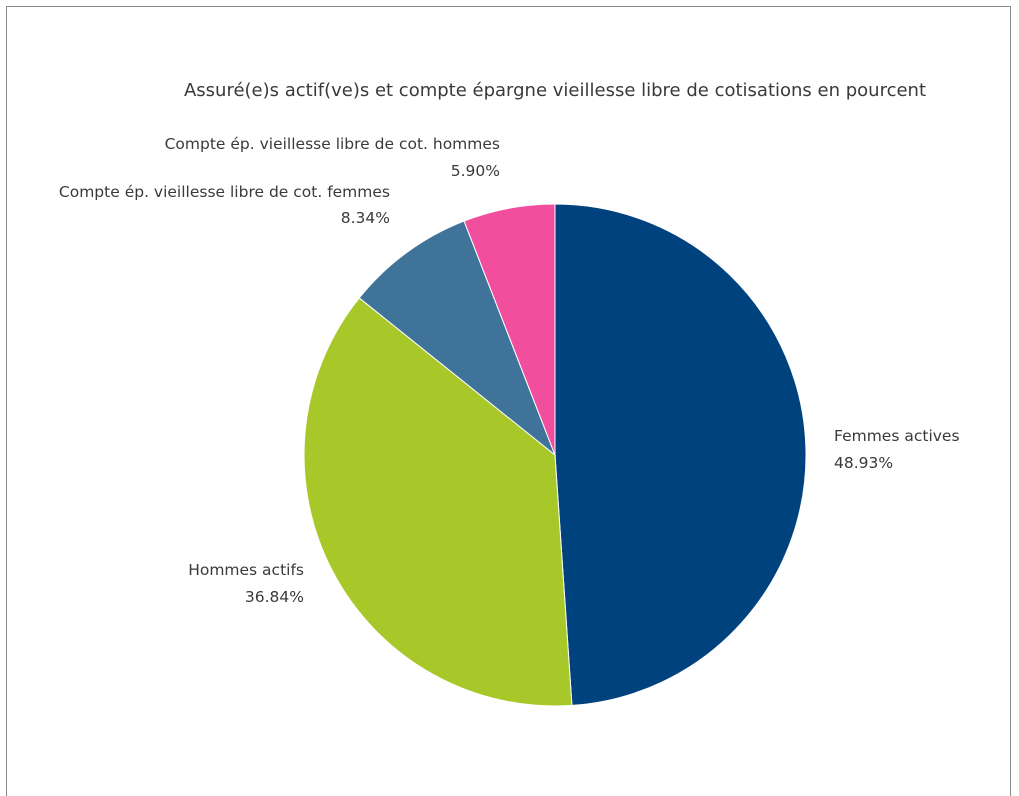 This screenshot has height=796, width=1019. What do you see at coordinates (509, 329) in the screenshot?
I see `pie-slice-compte-hommes` at bounding box center [509, 329].